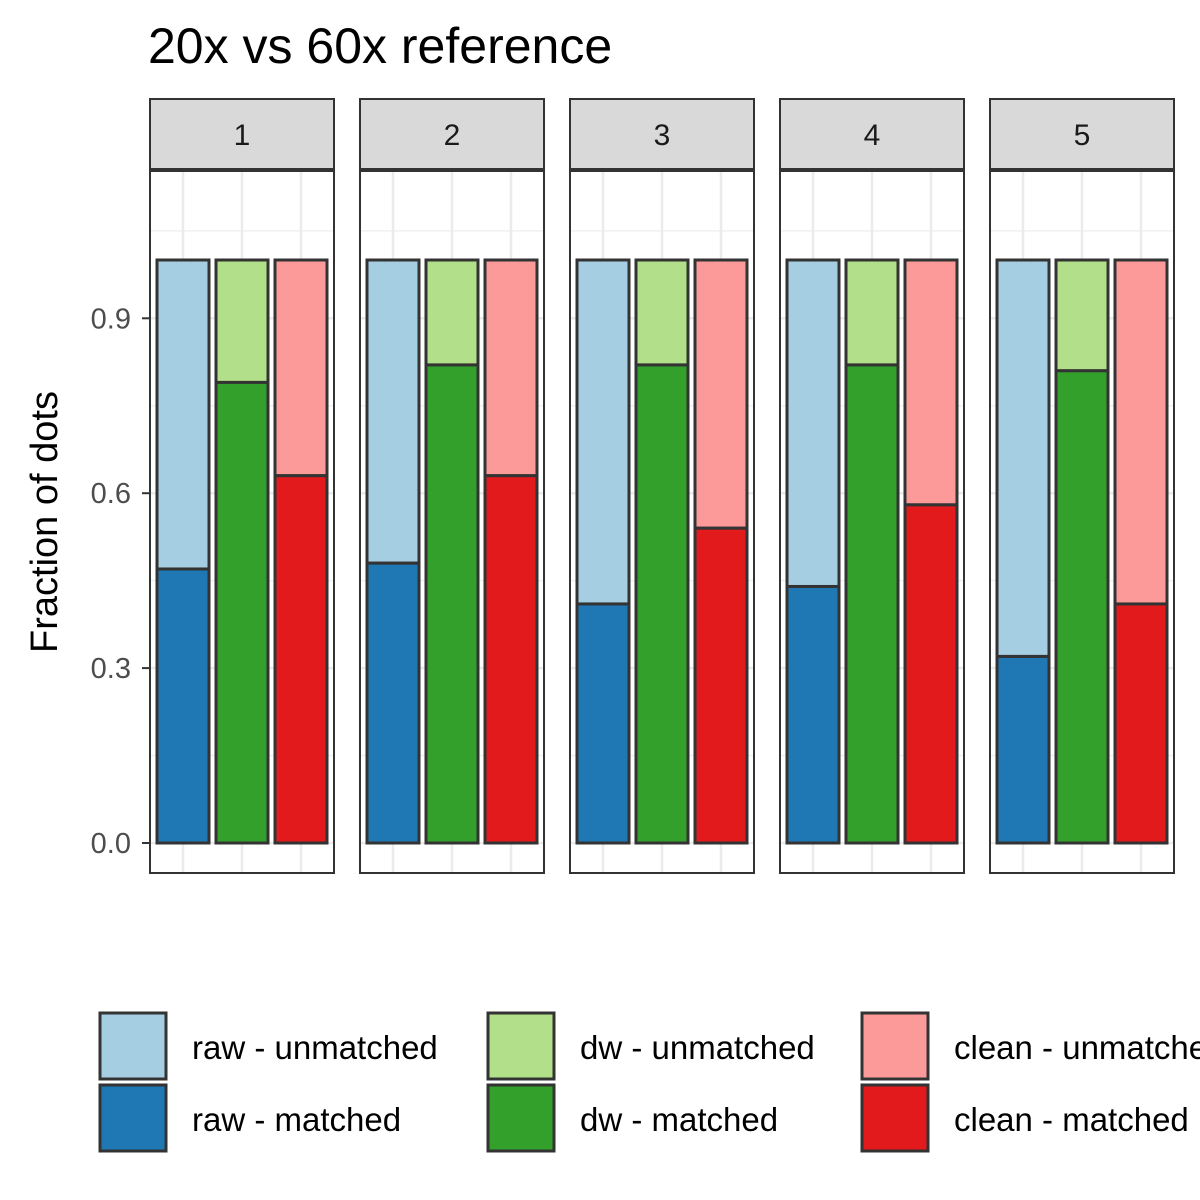  I want to click on legend-item: dw - matched, so click(632, 1118).